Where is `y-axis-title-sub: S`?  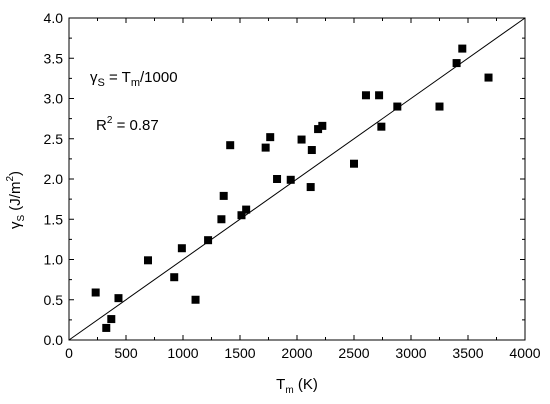
y-axis-title-sub: S is located at coordinates (21, 218).